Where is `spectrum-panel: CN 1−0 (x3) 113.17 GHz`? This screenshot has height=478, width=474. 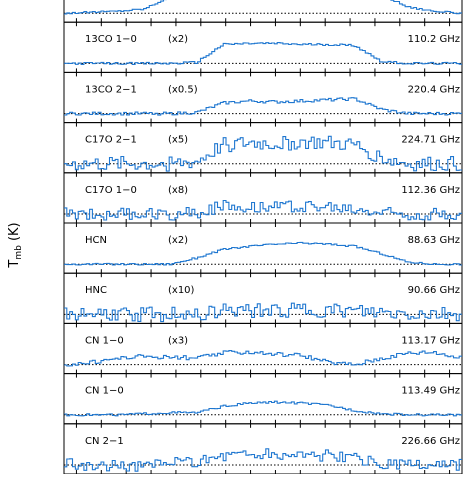 spectrum-panel: CN 1−0 (x3) 113.17 GHz is located at coordinates (263, 348).